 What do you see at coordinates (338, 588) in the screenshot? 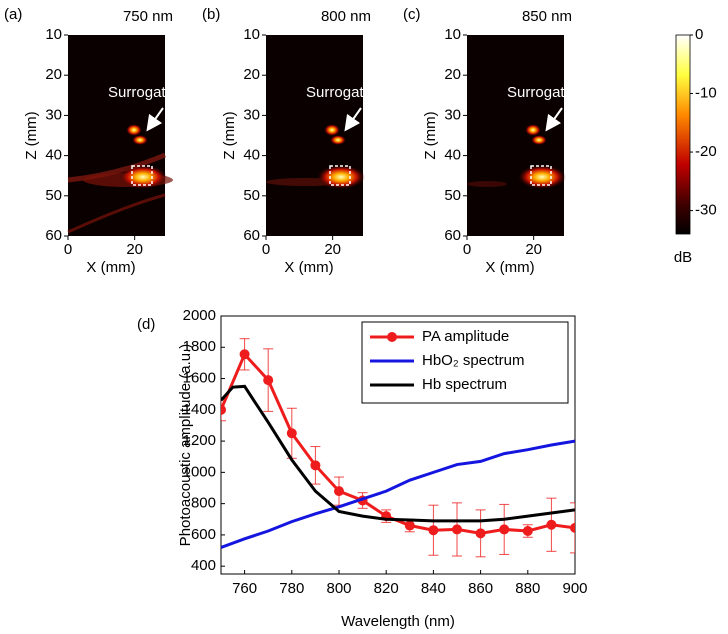
I see `x-tick-label: 800` at bounding box center [338, 588].